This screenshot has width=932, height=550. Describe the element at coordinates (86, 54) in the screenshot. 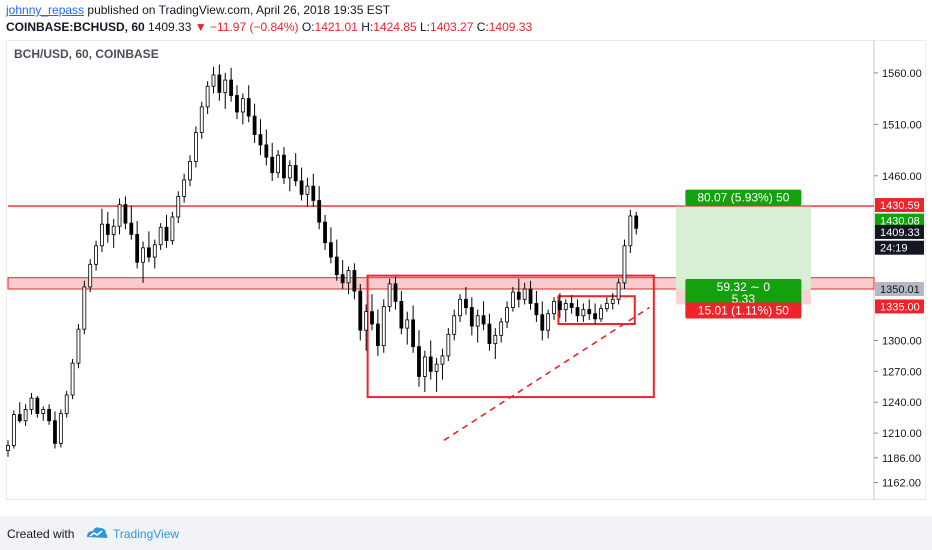

I see `chart-title: BCH/USD, 60, COINBASE` at that location.